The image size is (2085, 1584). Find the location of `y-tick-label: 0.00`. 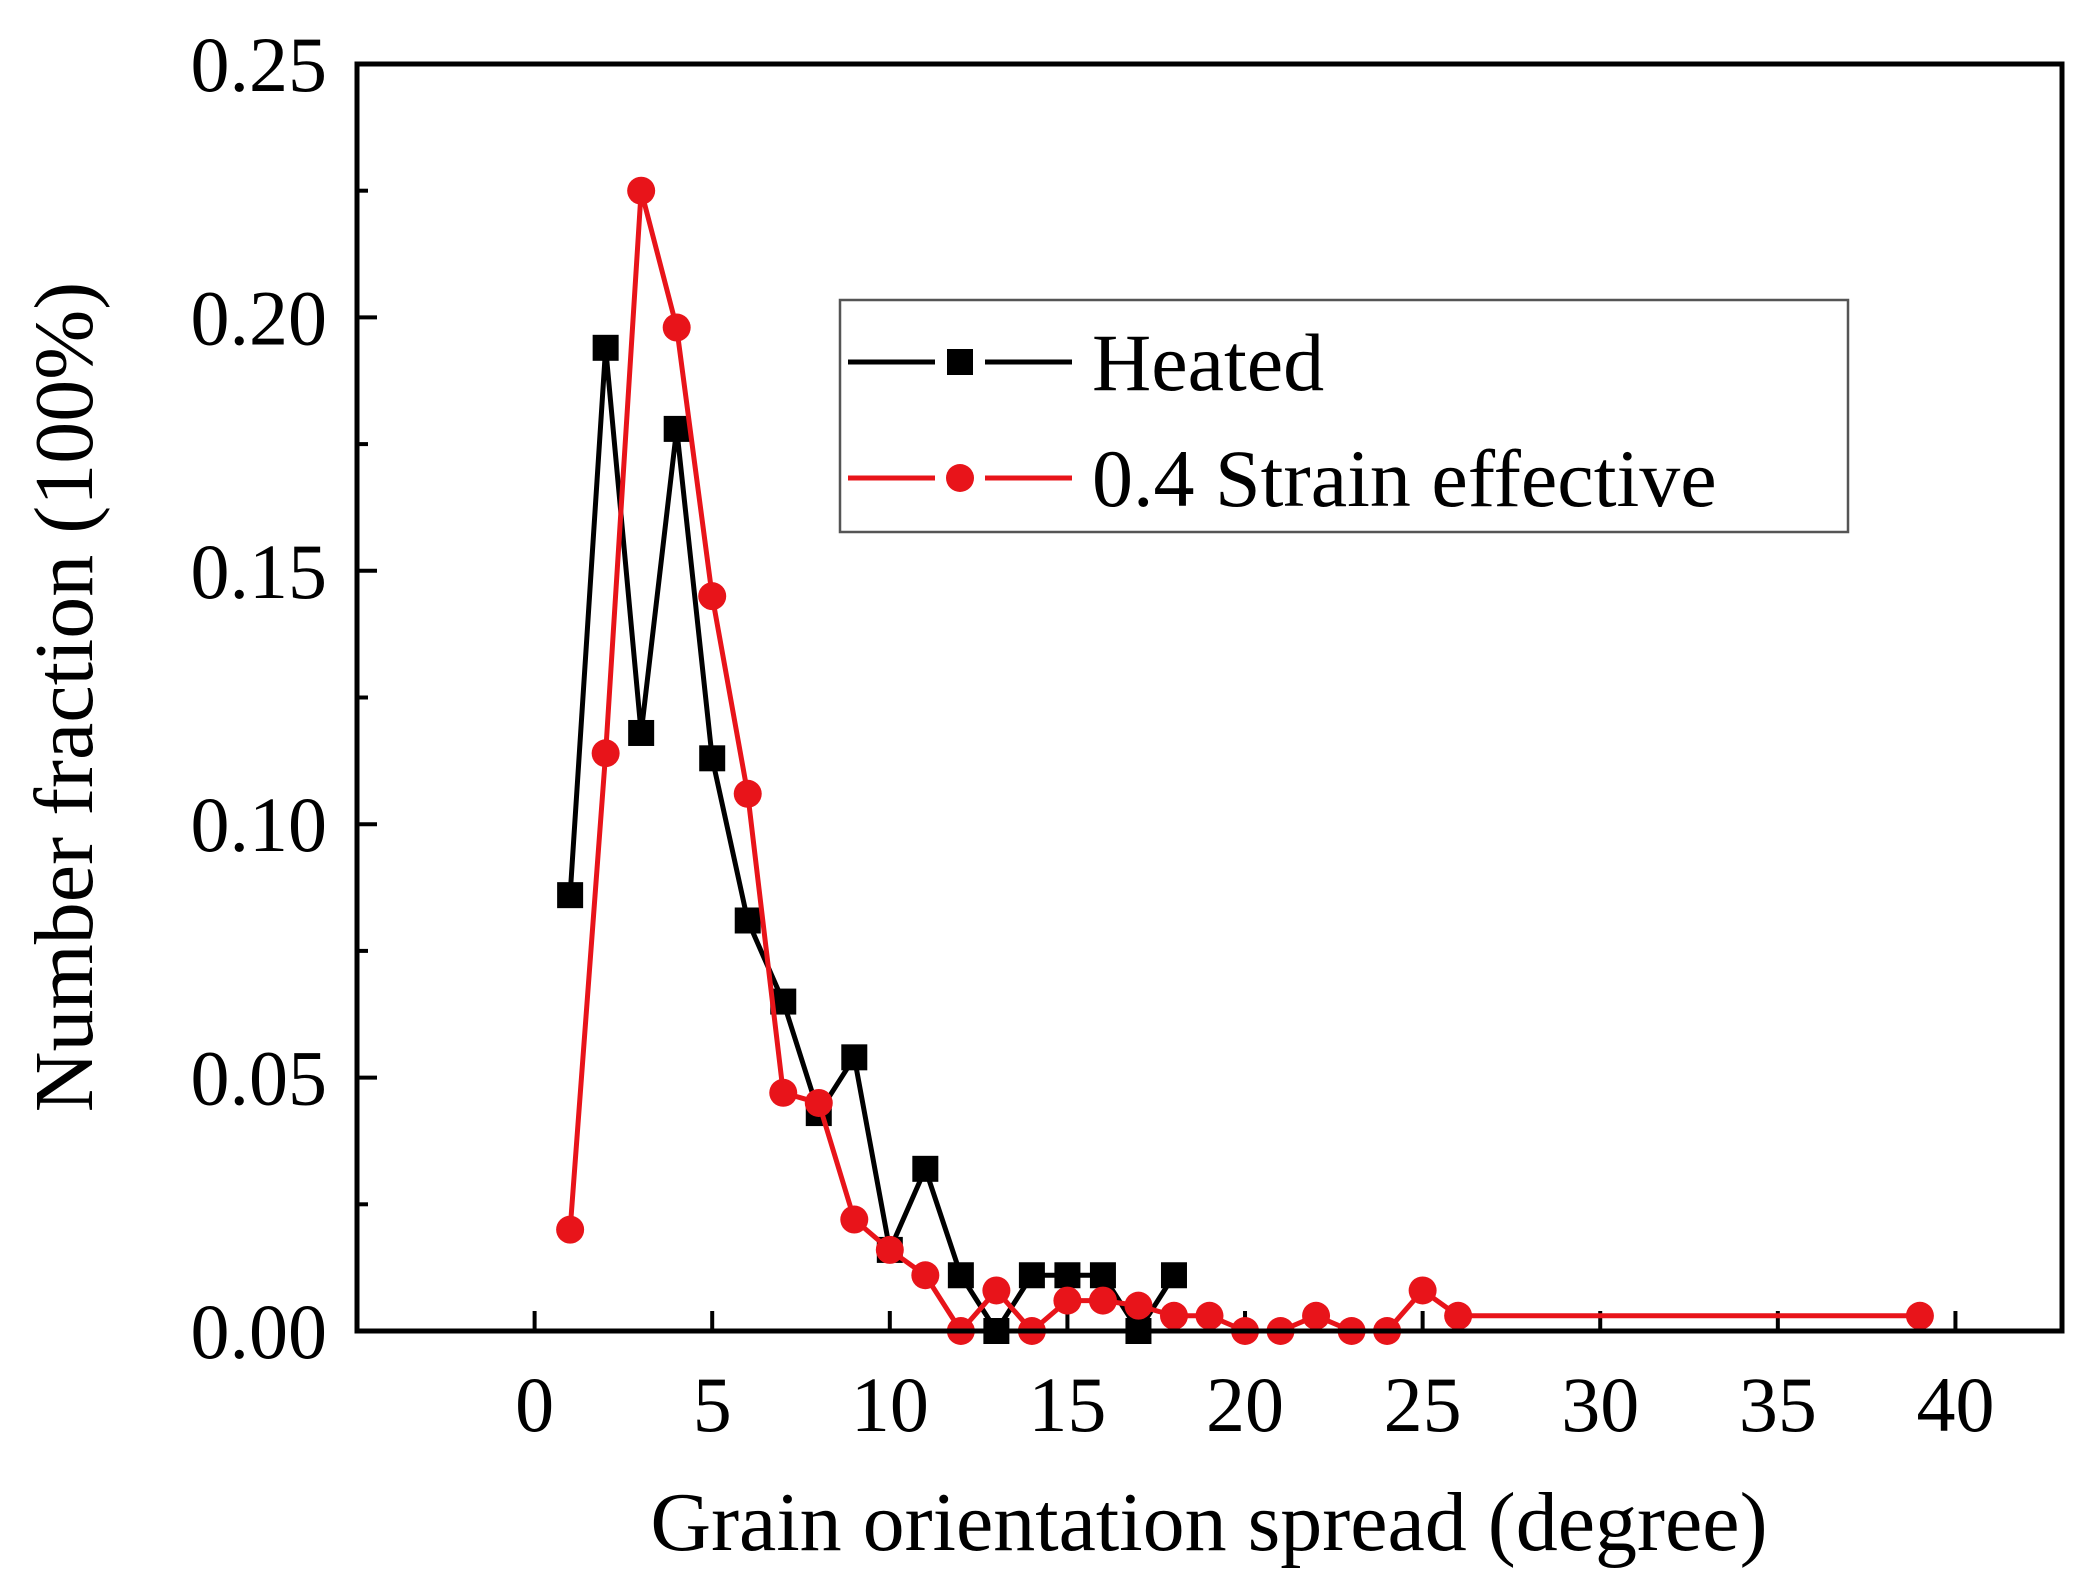

y-tick-label: 0.00 is located at coordinates (259, 1331).